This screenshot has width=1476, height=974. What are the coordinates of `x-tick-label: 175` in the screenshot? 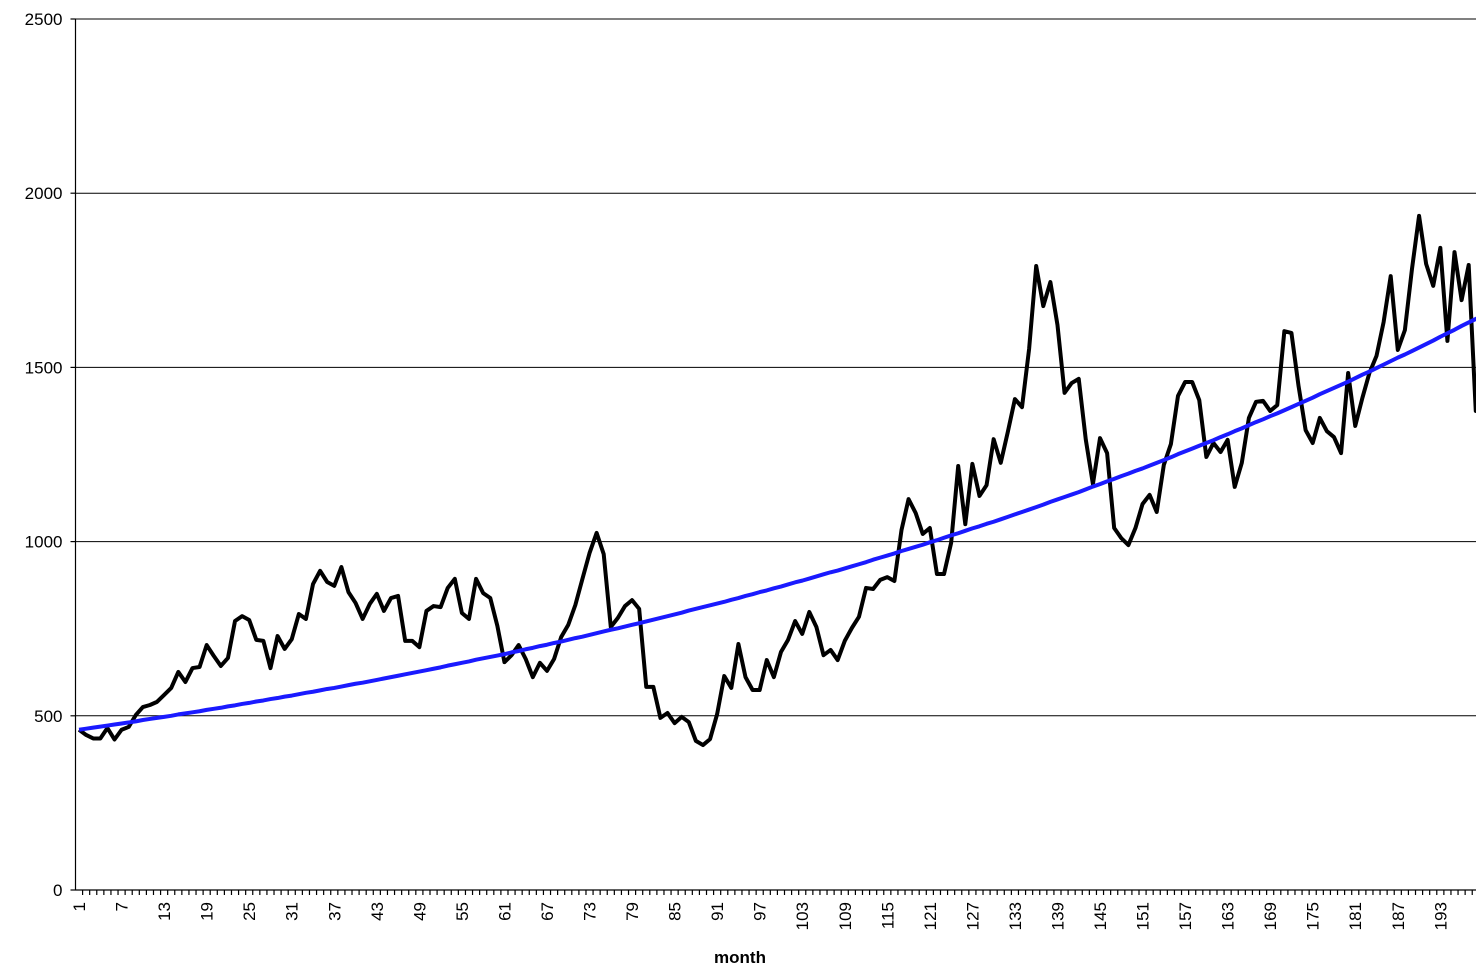 It's located at (1313, 916).